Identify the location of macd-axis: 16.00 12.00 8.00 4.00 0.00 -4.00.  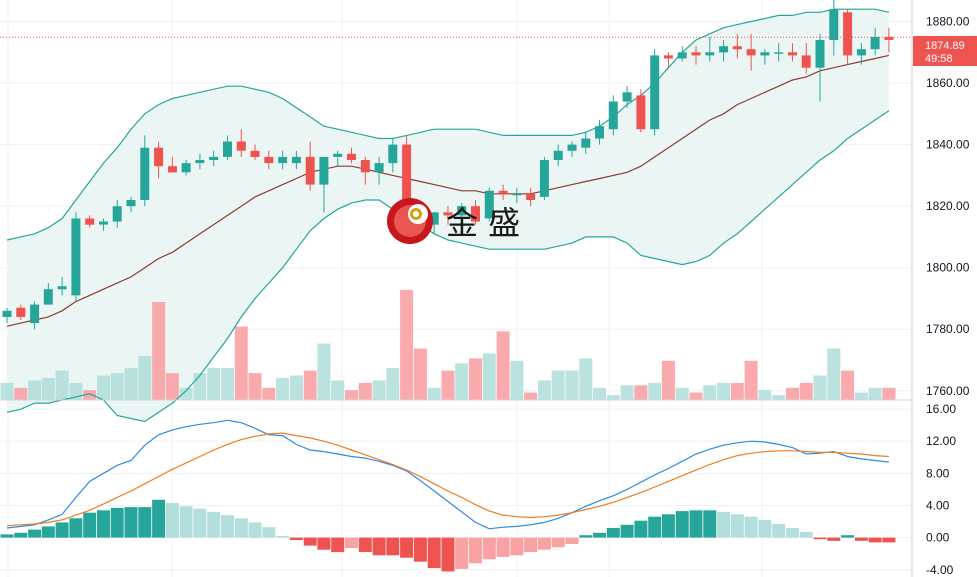
(941, 489).